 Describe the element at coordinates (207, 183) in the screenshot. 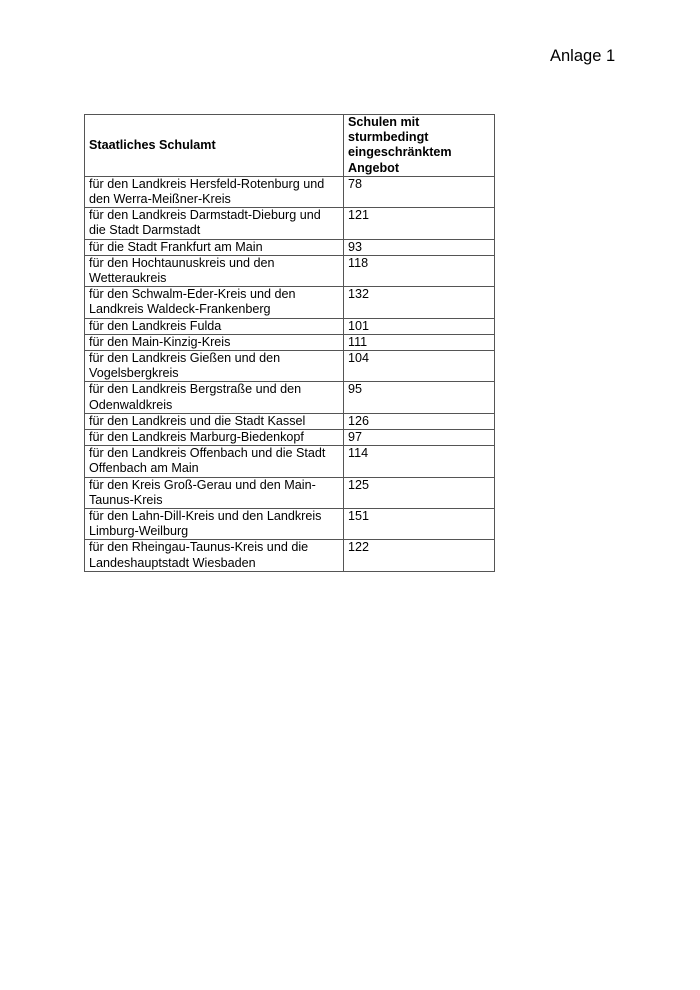

I see `cell-text-line: für den Landkreis Hersfeld-Rotenburg und` at that location.